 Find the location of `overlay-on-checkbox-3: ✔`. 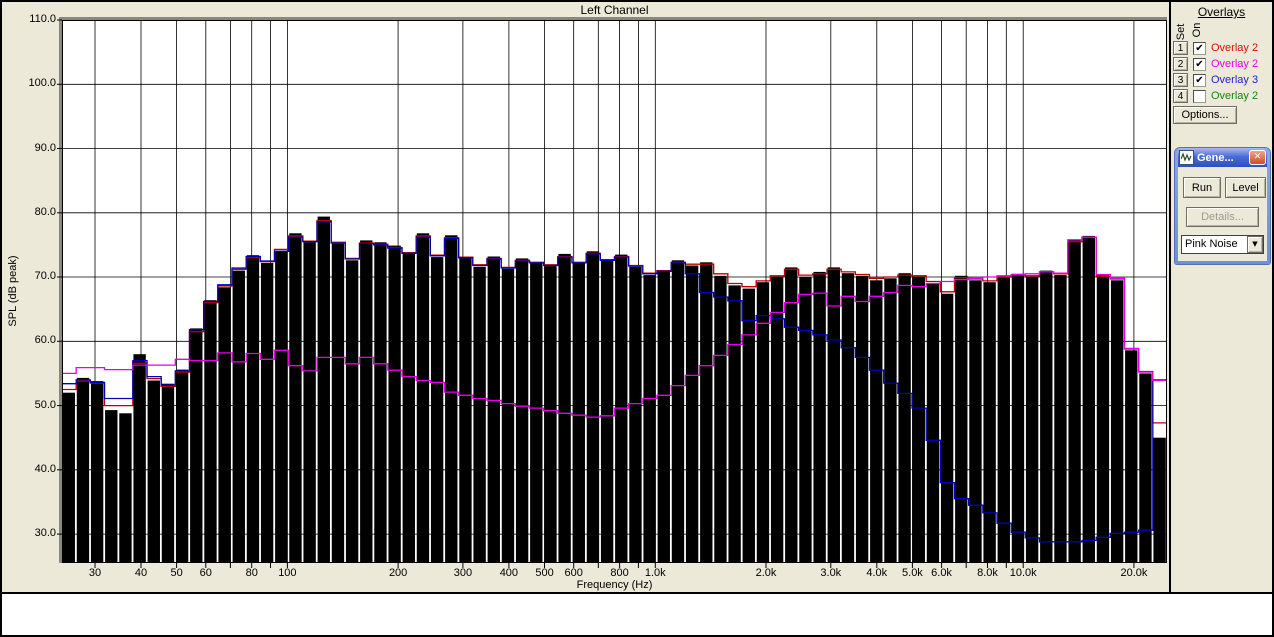

overlay-on-checkbox-3: ✔ is located at coordinates (1199, 80).